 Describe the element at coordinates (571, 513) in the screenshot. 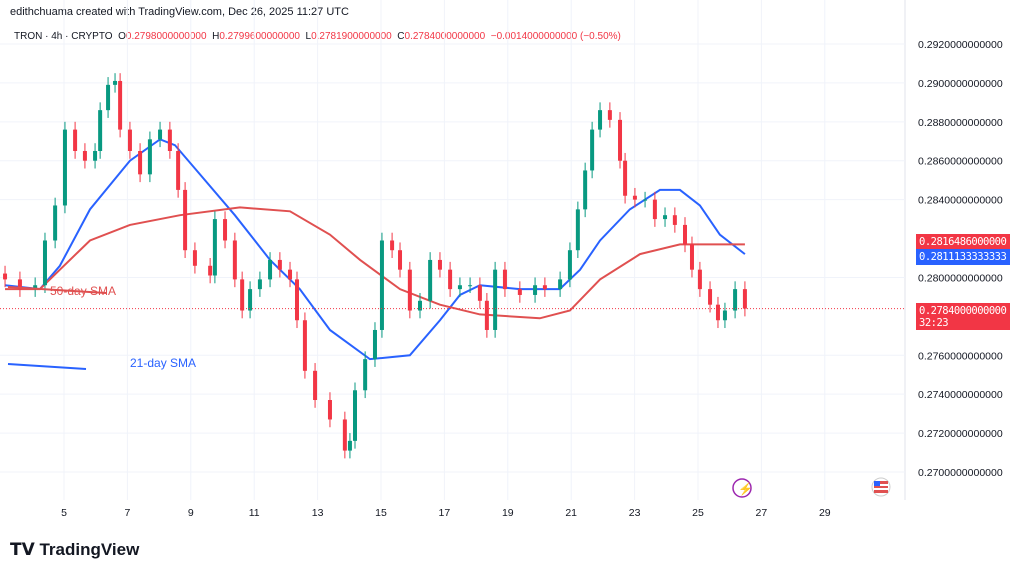

I see `x-tick-label: 21` at that location.